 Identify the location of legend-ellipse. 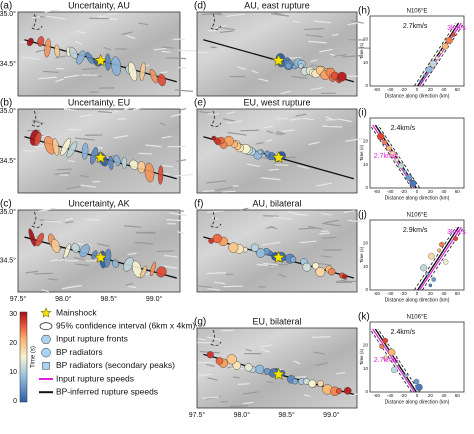
(46, 326).